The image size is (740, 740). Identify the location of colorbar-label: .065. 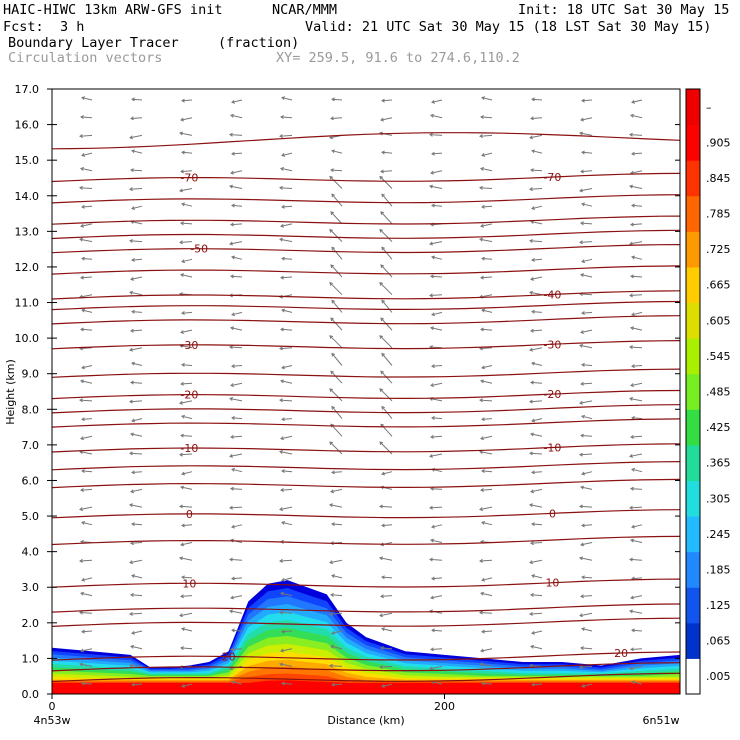
(718, 641).